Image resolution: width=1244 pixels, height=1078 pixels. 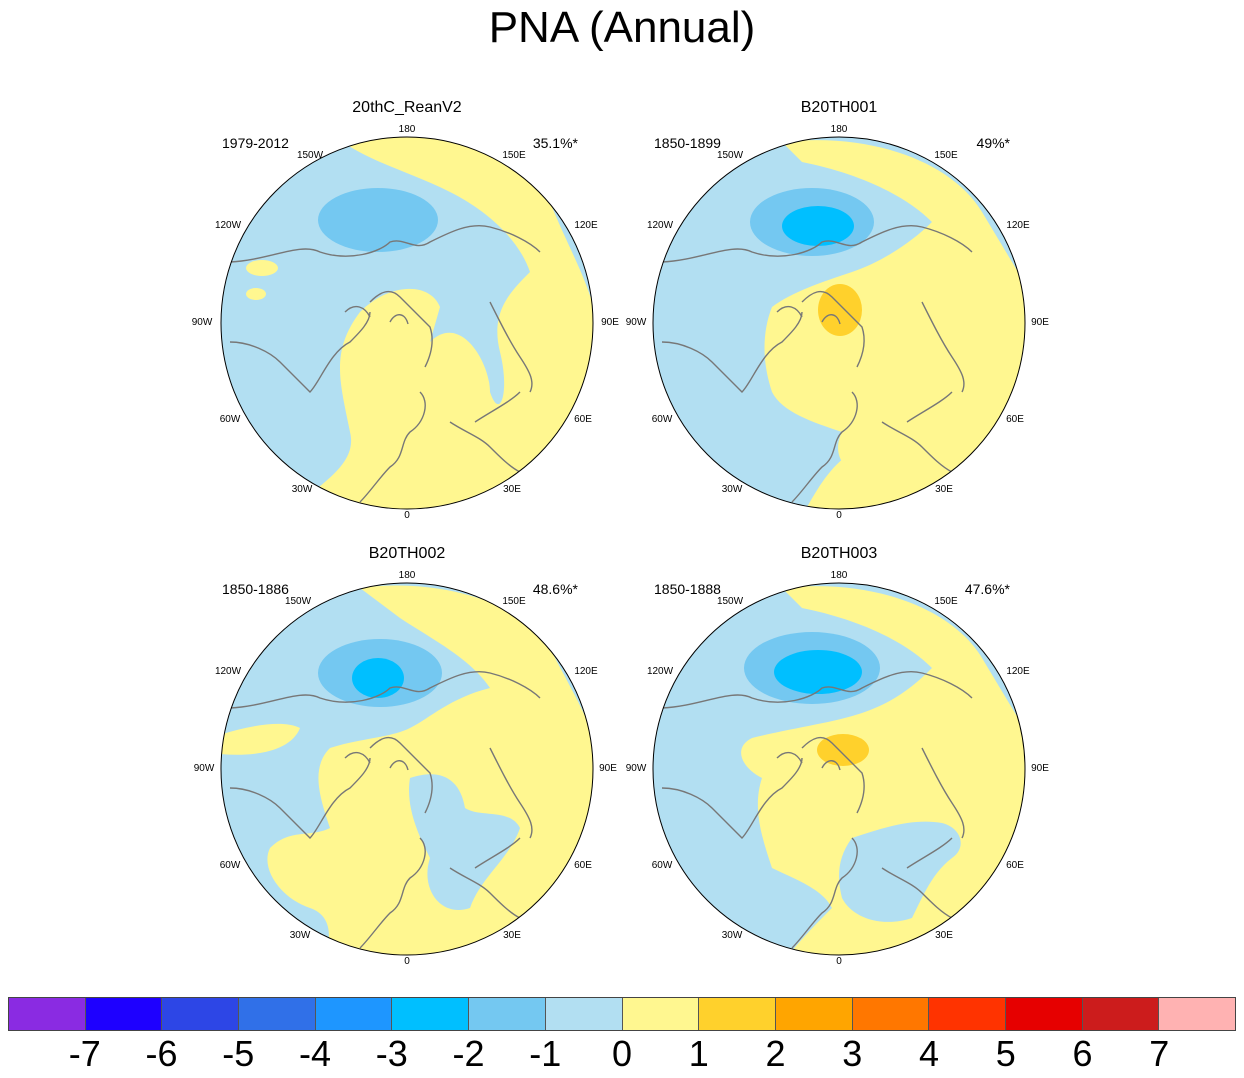 What do you see at coordinates (84, 1053) in the screenshot?
I see `colorbar-tick-label: -7` at bounding box center [84, 1053].